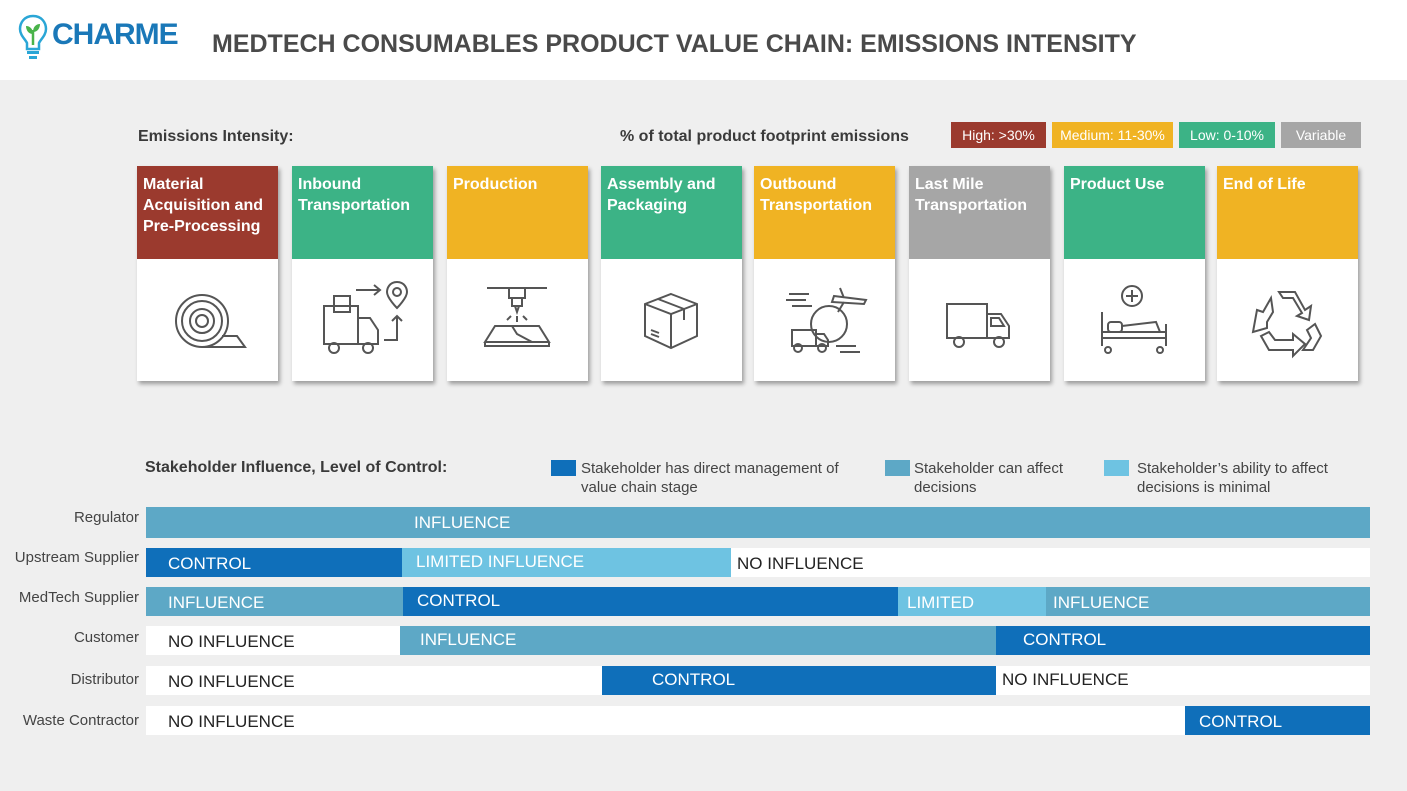 The height and width of the screenshot is (791, 1407). Describe the element at coordinates (1287, 212) in the screenshot. I see `stage-title: End of Life` at that location.